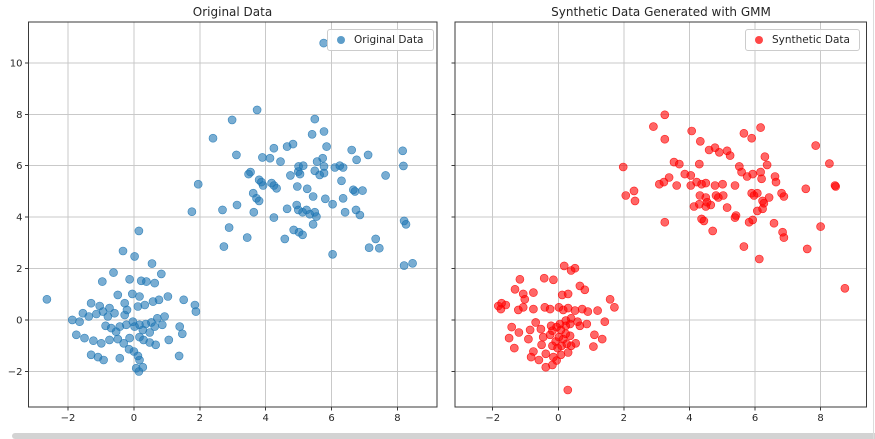 This screenshot has width=875, height=439. I want to click on legend-original: Original Data, so click(380, 40).